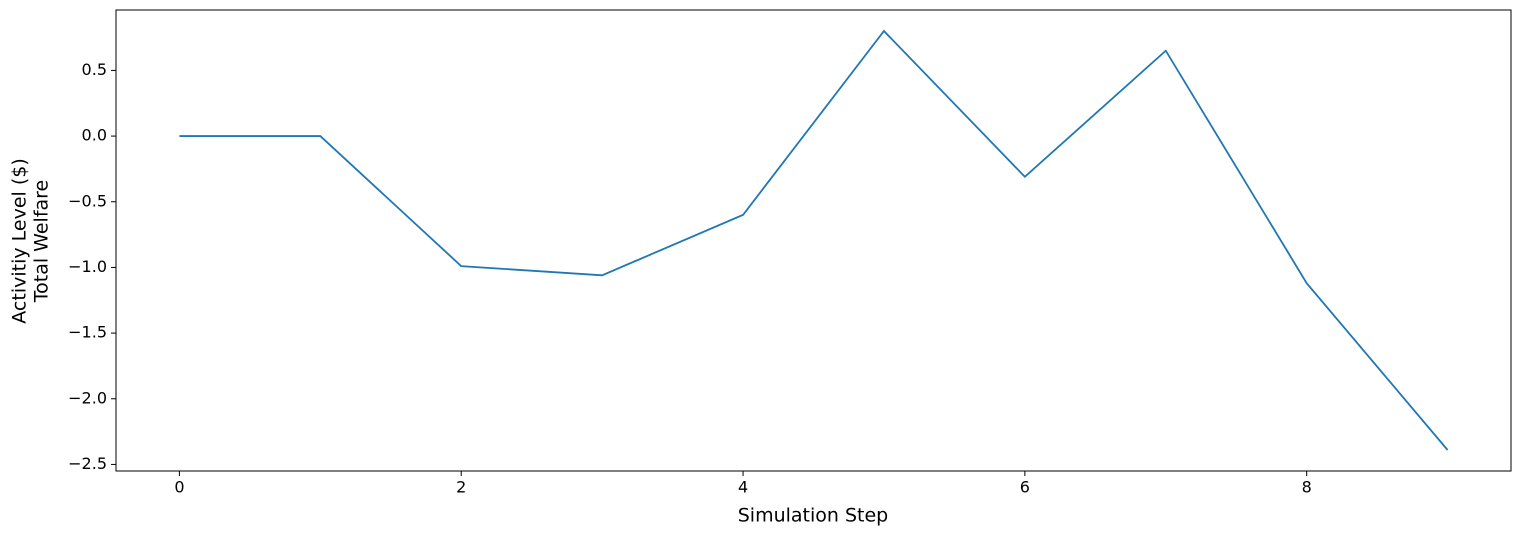 This screenshot has width=1520, height=536. I want to click on x-tick-label: 0, so click(179, 487).